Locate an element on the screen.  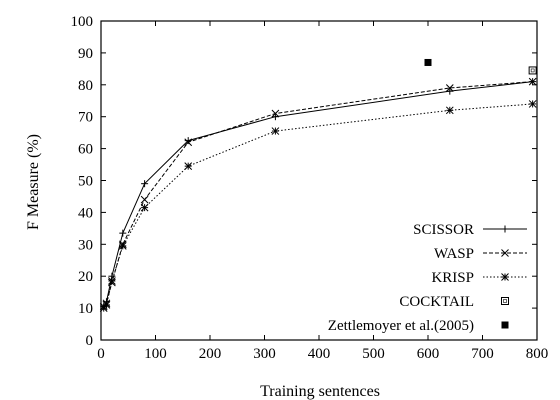
x-tick-label: 300 is located at coordinates (264, 354).